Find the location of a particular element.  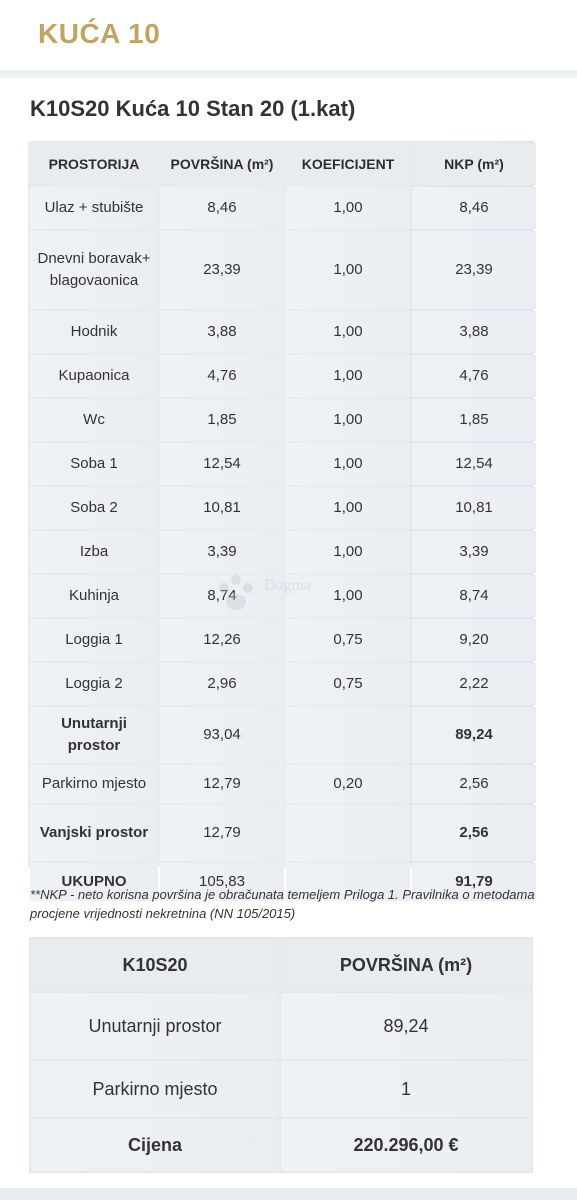

summary-row: Cijena 220.296,00 € is located at coordinates (281, 1145).